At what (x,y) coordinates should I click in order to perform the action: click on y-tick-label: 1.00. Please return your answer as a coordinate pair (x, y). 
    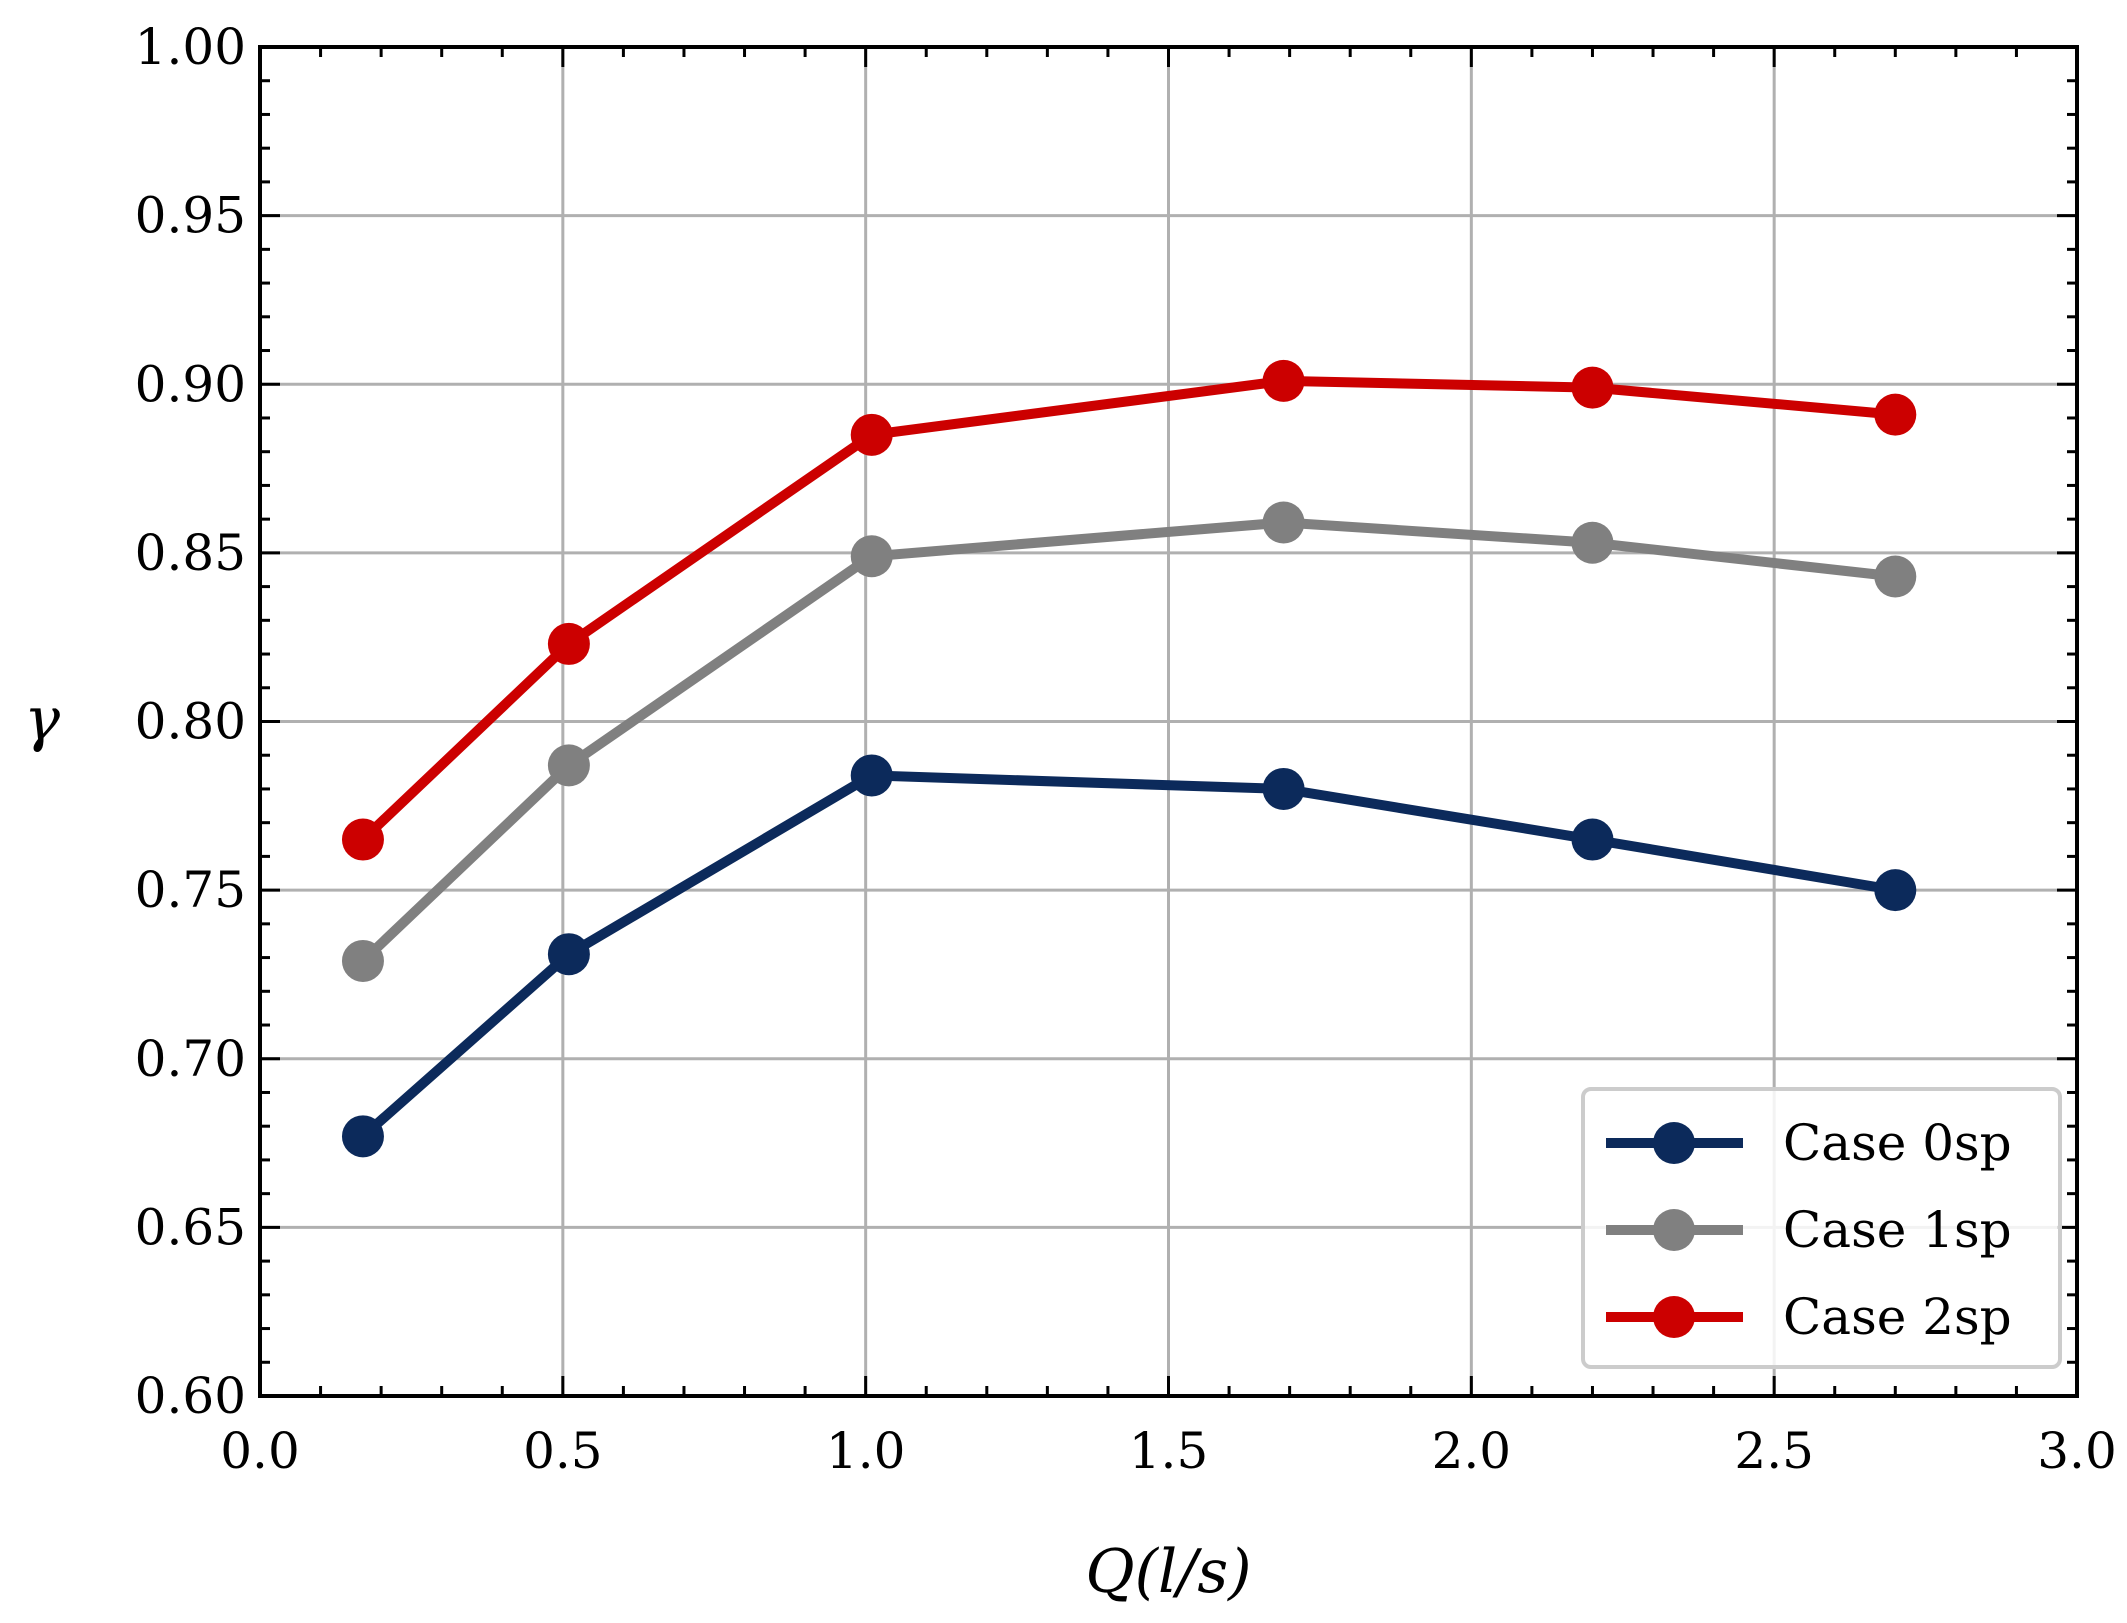
    Looking at the image, I should click on (190, 47).